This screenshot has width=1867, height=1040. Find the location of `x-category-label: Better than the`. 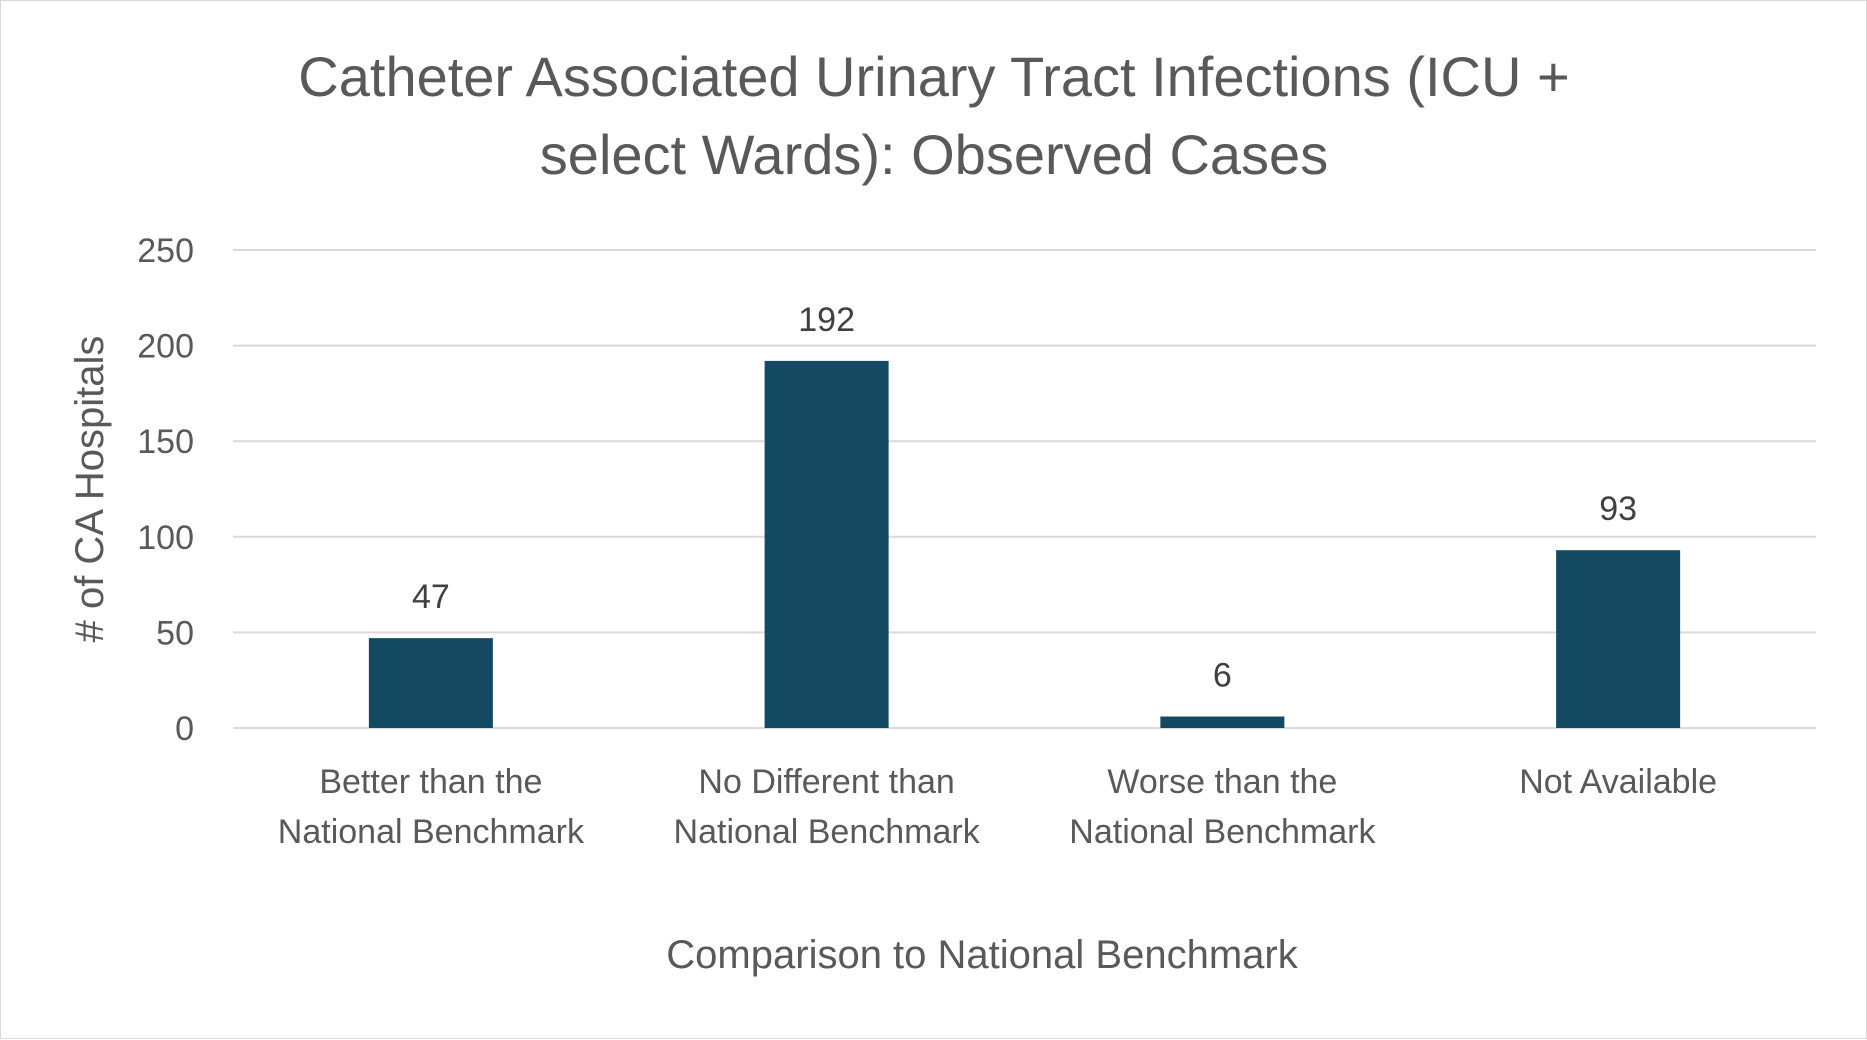

x-category-label: Better than the is located at coordinates (430, 782).